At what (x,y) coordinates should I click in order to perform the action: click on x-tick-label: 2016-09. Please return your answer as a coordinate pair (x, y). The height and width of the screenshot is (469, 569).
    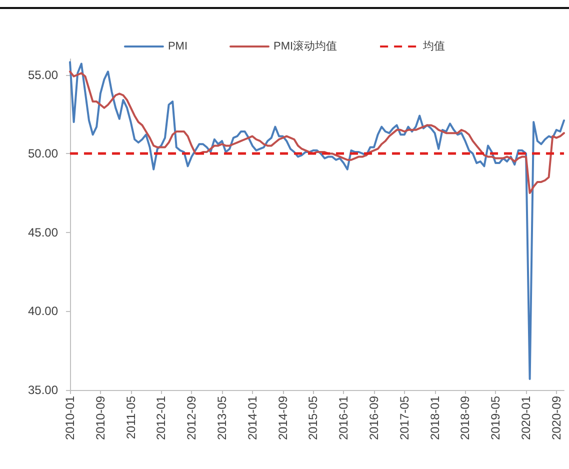
    Looking at the image, I should click on (374, 418).